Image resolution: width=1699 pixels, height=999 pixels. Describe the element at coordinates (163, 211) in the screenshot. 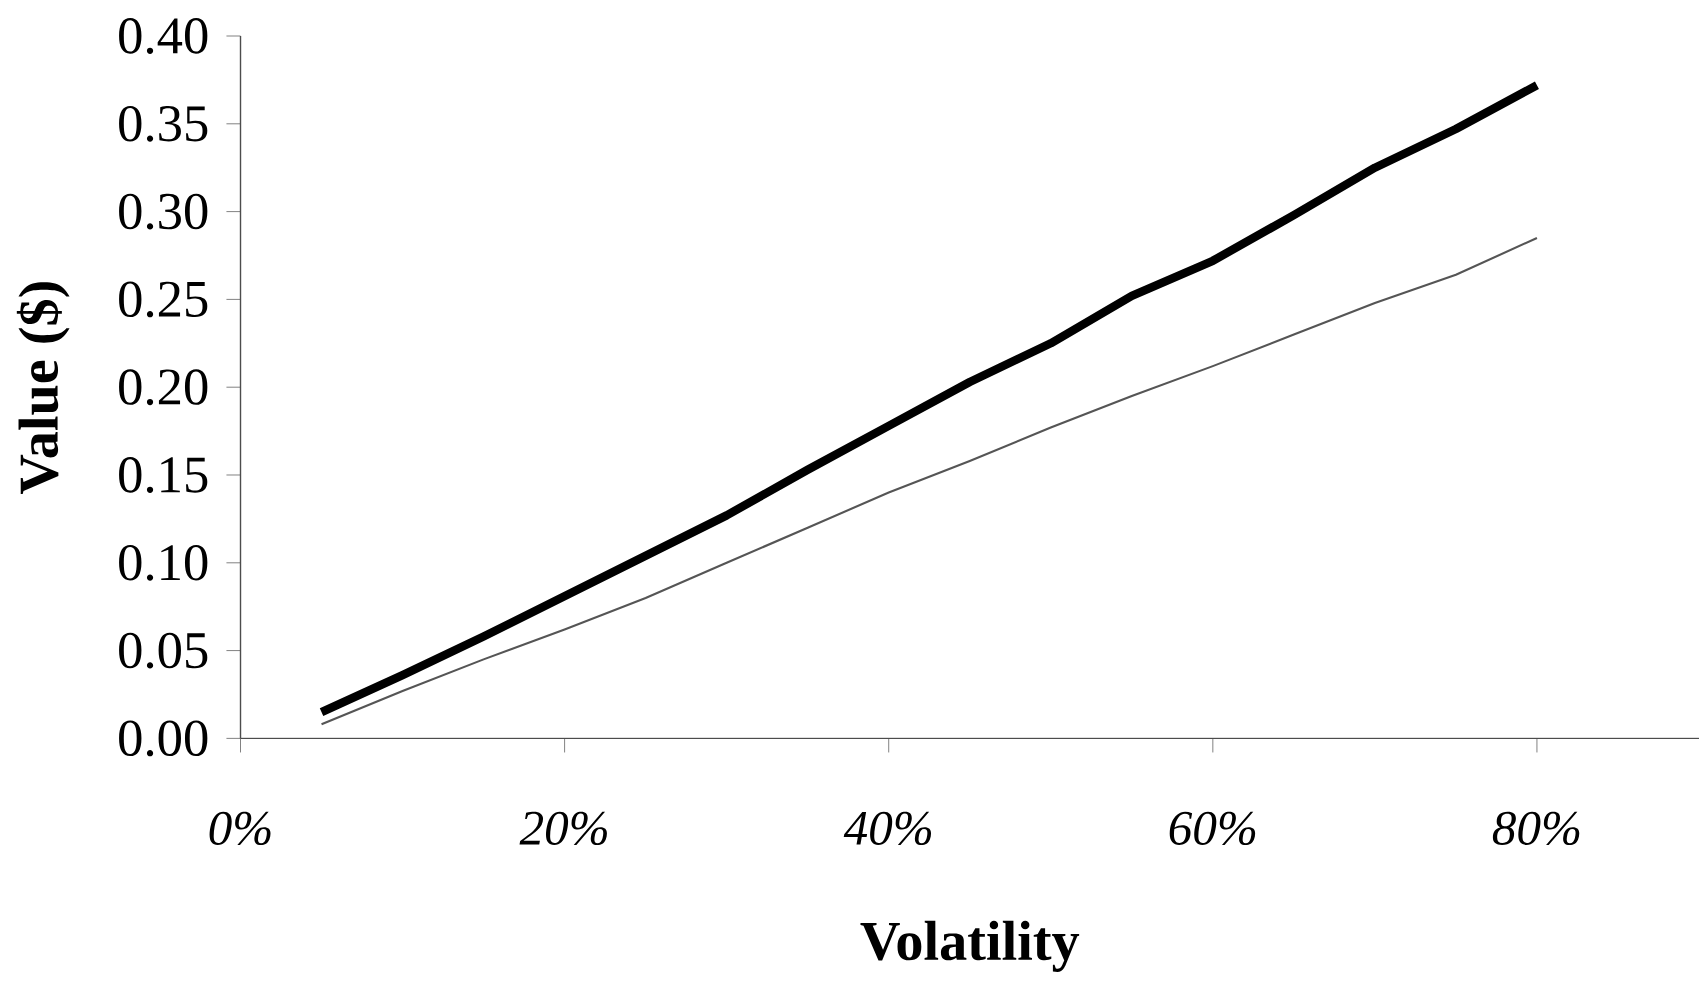

I see `y-tick-label: 0.30` at that location.